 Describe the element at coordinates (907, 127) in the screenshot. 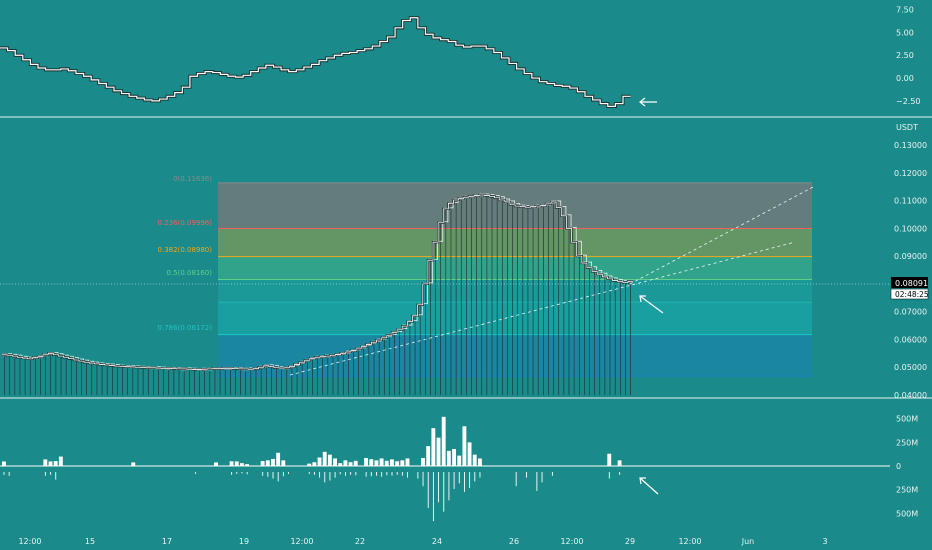

I see `currency-label: USDT` at that location.